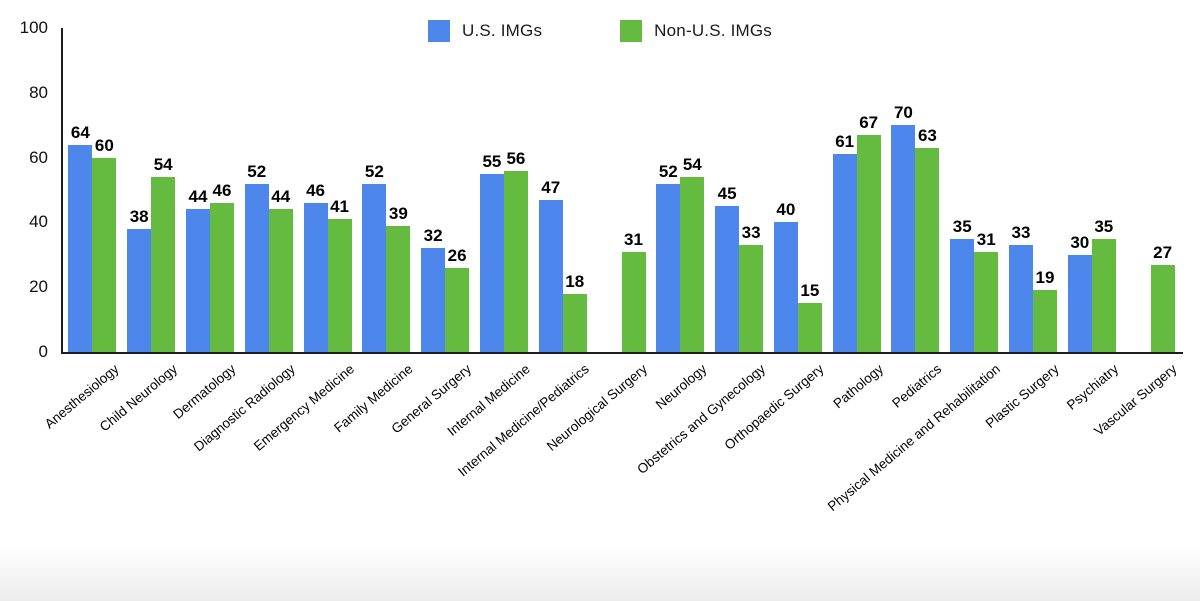 This screenshot has height=601, width=1200. Describe the element at coordinates (927, 249) in the screenshot. I see `bar-non-u-s-imgs-pediatrics` at that location.